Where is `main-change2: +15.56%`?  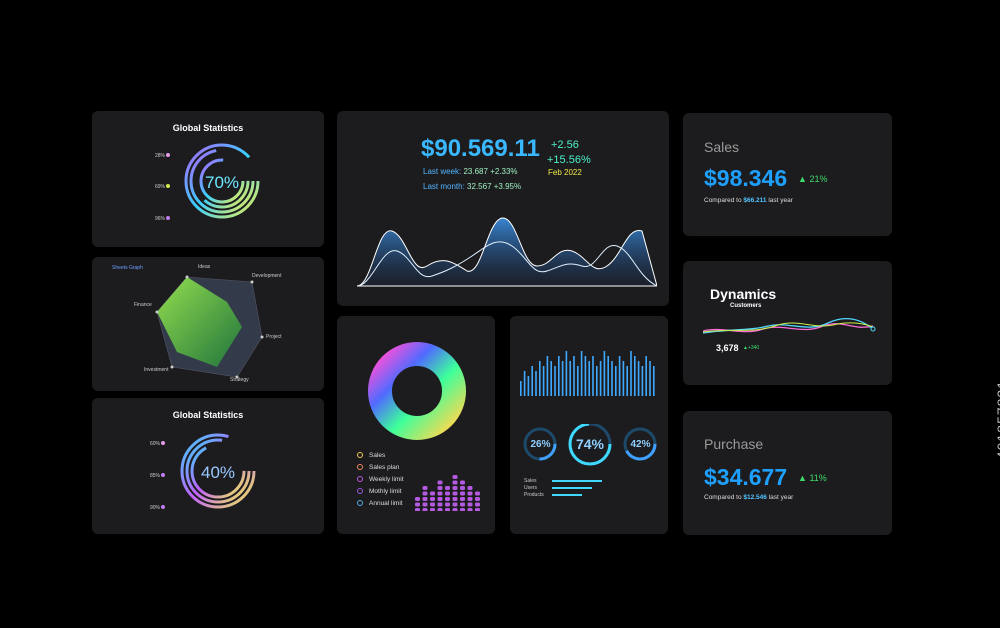 main-change2: +15.56% is located at coordinates (569, 160).